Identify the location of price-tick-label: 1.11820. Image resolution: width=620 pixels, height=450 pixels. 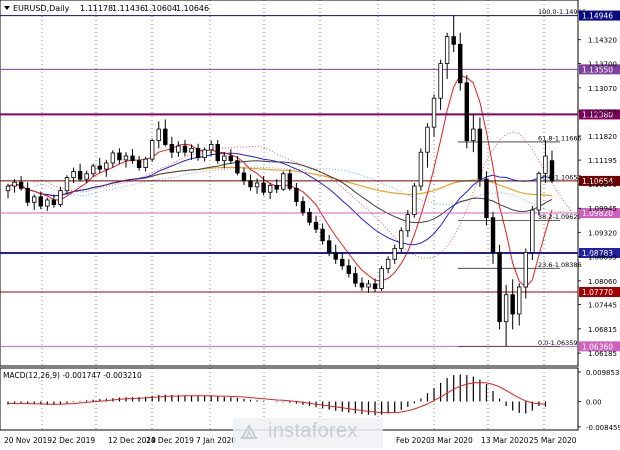
(602, 137).